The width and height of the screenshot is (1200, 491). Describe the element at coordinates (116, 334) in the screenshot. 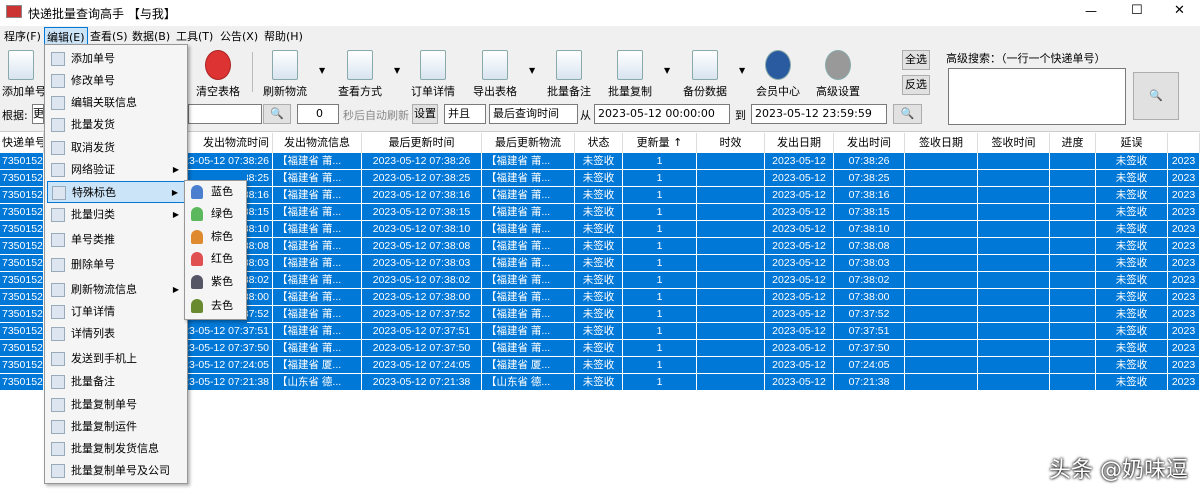

I see `menu-item-list: 详情列表` at that location.